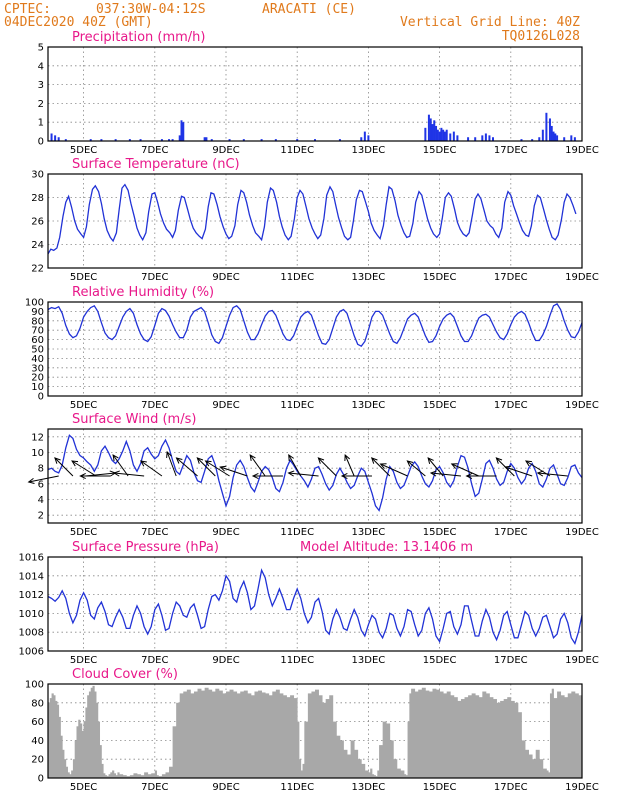 This screenshot has height=800, width=618. I want to click on x-tick-label: 11DEC, so click(297, 660).